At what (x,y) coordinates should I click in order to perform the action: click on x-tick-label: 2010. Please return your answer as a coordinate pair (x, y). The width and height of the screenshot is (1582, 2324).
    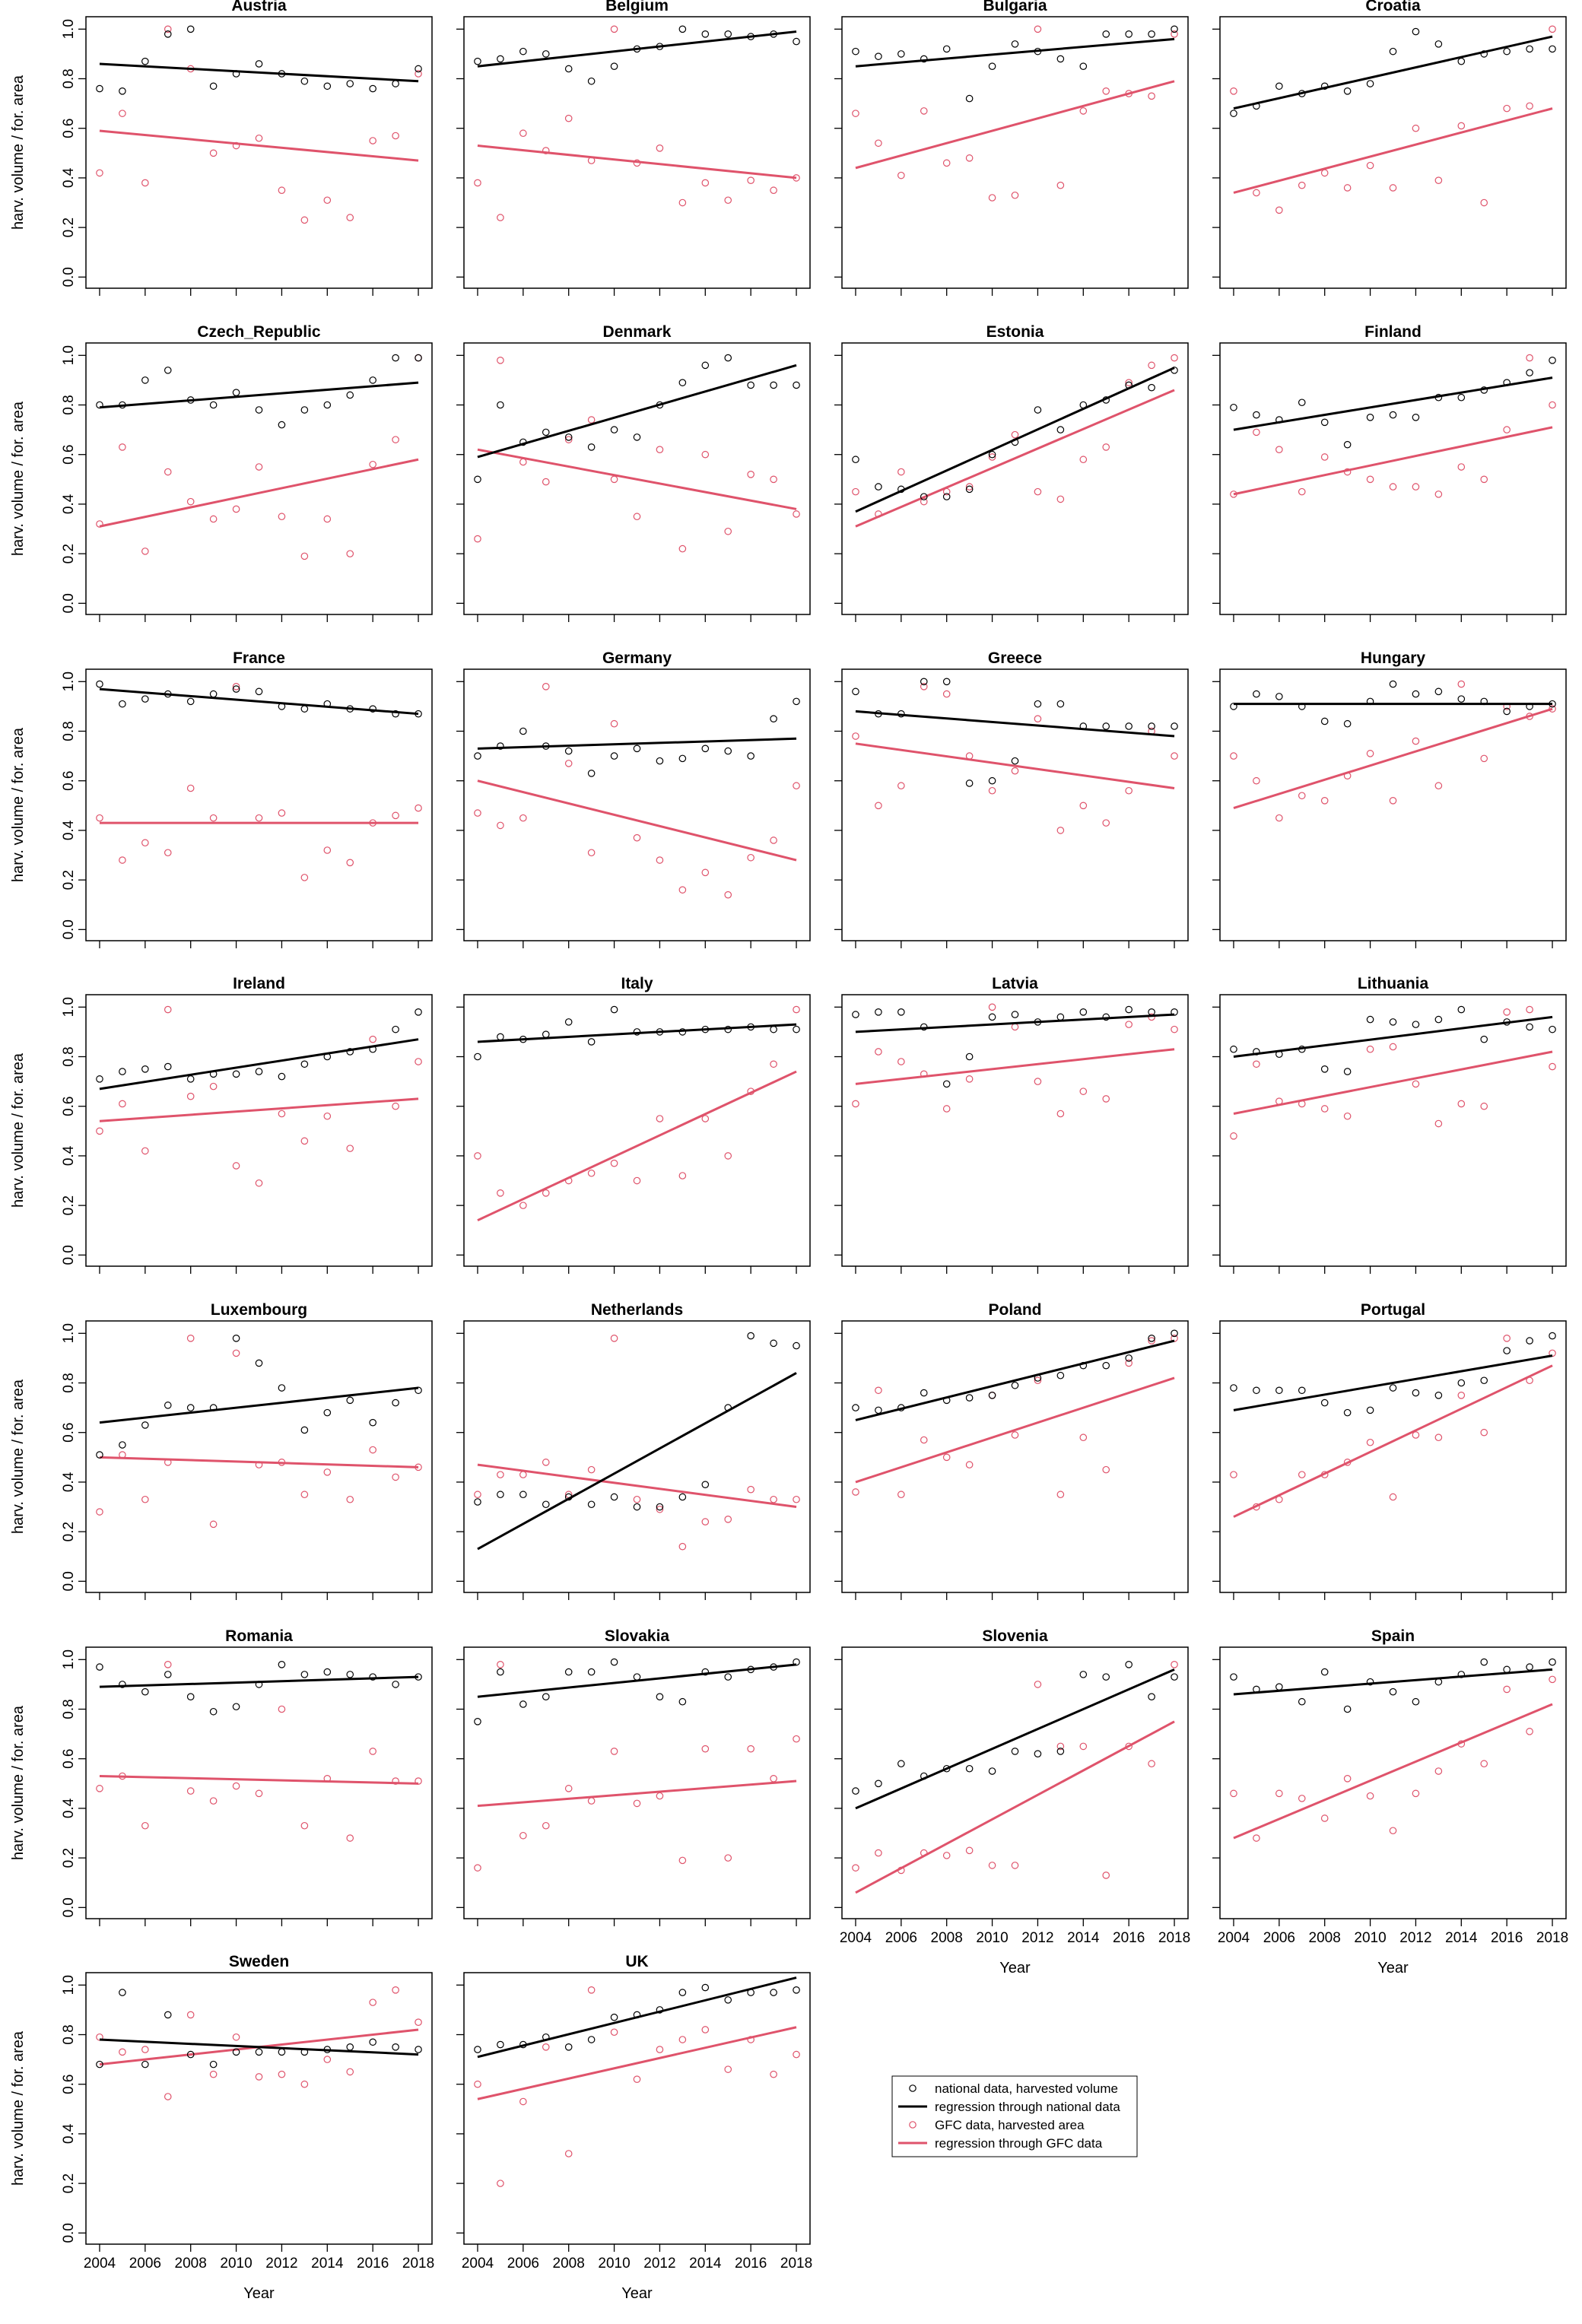
    Looking at the image, I should click on (1370, 1938).